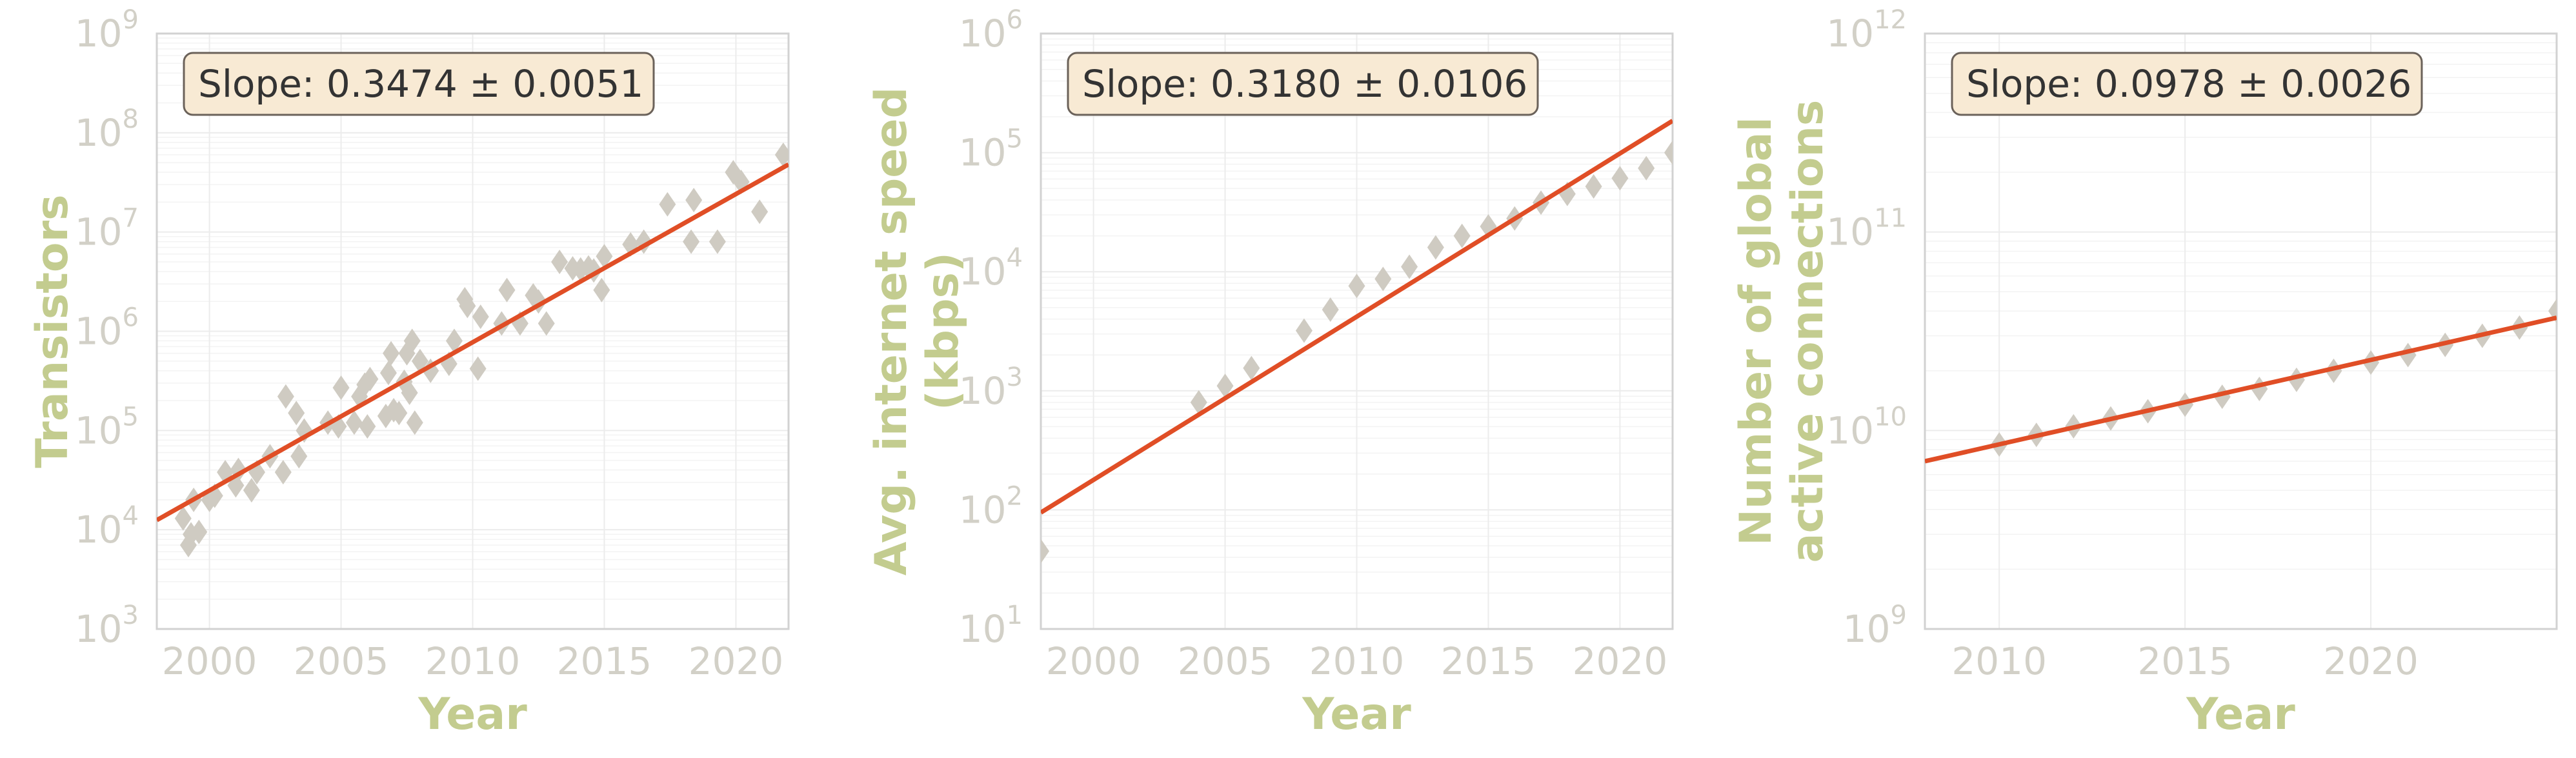 The image size is (2576, 758). I want to click on slope-text: Slope: 0.3474 ± 0.0051, so click(420, 84).